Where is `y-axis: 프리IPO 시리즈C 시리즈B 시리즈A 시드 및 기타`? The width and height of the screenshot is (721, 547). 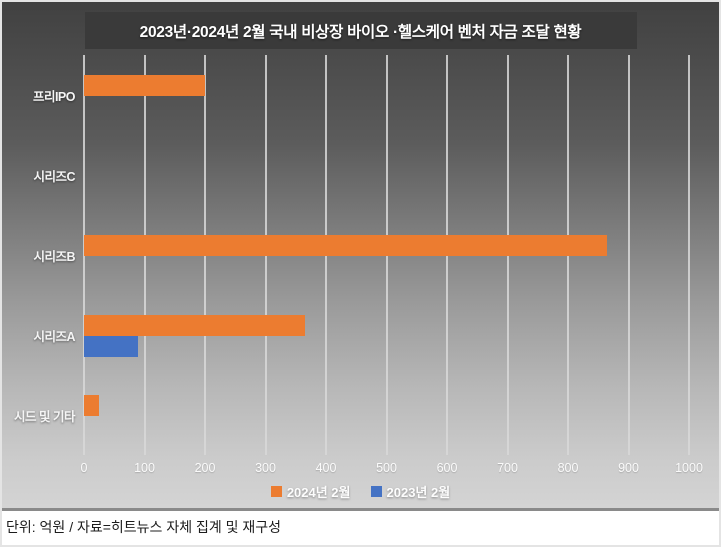
y-axis: 프리IPO 시리즈C 시리즈B 시리즈A 시드 및 기타 is located at coordinates (41, 255).